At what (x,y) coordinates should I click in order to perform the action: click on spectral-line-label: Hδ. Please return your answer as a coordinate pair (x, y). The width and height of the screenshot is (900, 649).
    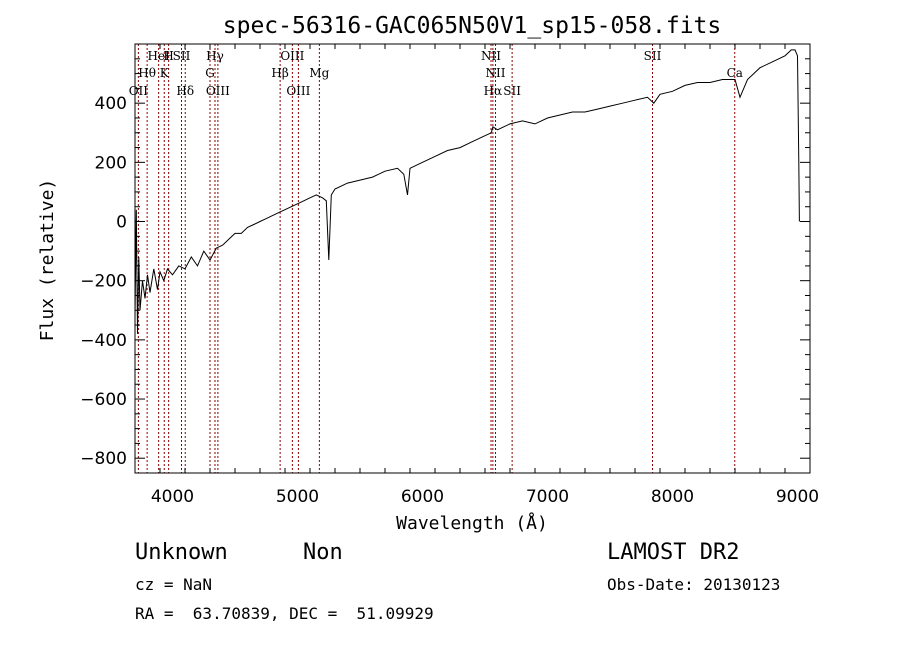
    Looking at the image, I should click on (185, 91).